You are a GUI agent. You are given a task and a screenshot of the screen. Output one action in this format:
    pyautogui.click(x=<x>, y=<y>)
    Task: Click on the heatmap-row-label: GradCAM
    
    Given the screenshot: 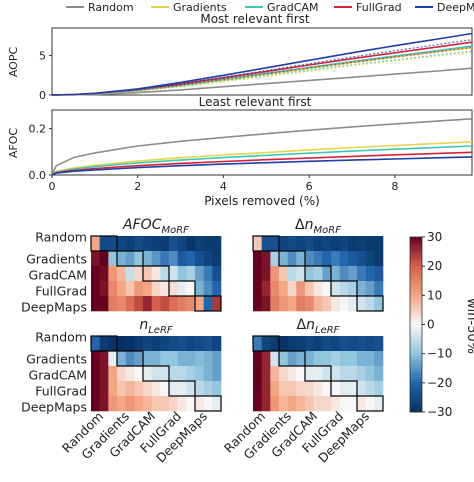 What is the action you would take?
    pyautogui.click(x=58, y=275)
    